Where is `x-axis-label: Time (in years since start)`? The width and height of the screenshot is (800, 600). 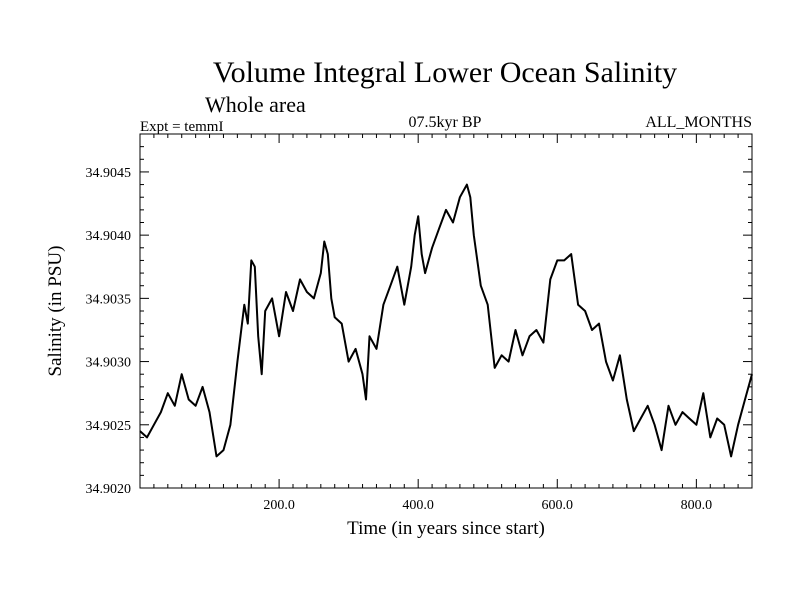 x-axis-label: Time (in years since start) is located at coordinates (446, 528).